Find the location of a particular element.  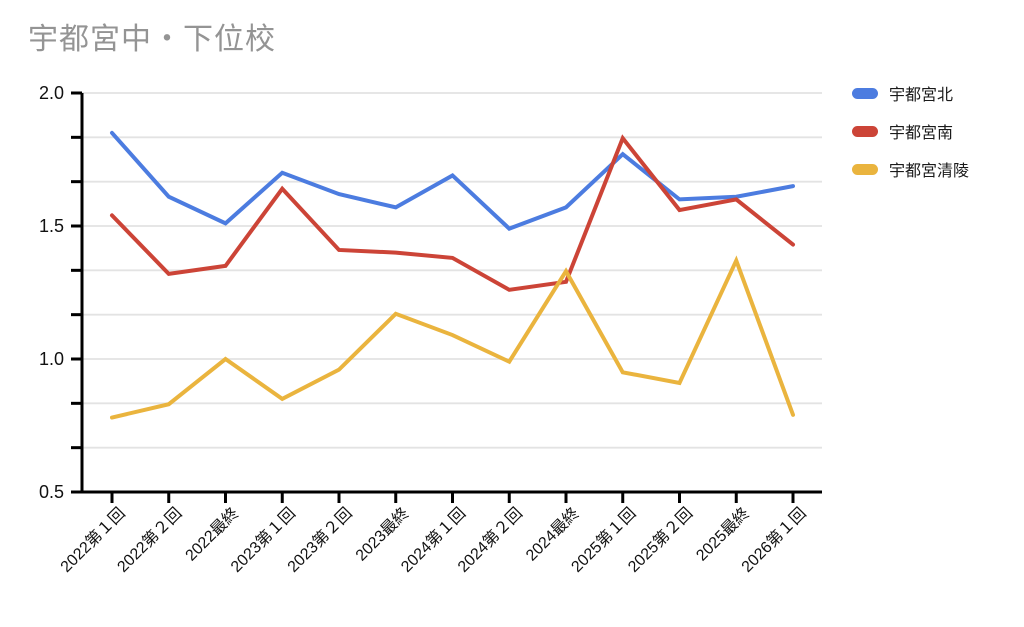

y-tick-label: 1.0 is located at coordinates (51, 359).